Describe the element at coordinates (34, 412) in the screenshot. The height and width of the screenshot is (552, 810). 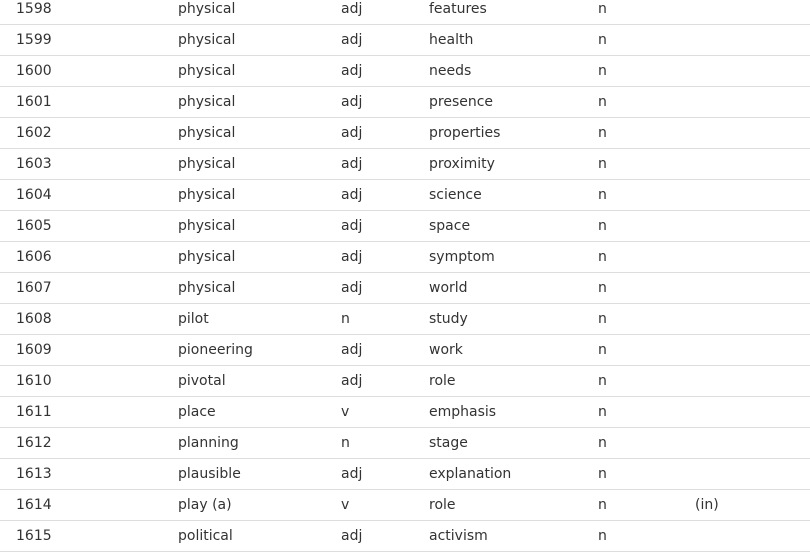
I see `row-number-cell: 1611` at that location.